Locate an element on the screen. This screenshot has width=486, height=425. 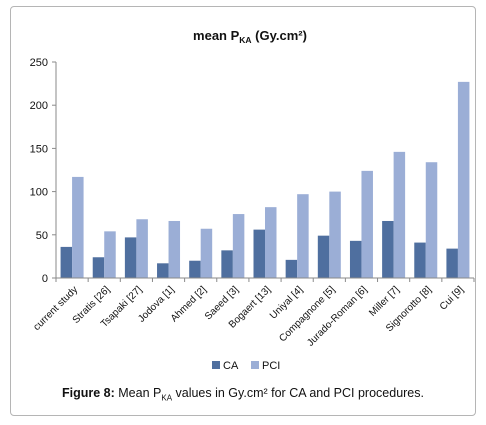
chart-title-main: mean P is located at coordinates (216, 35).